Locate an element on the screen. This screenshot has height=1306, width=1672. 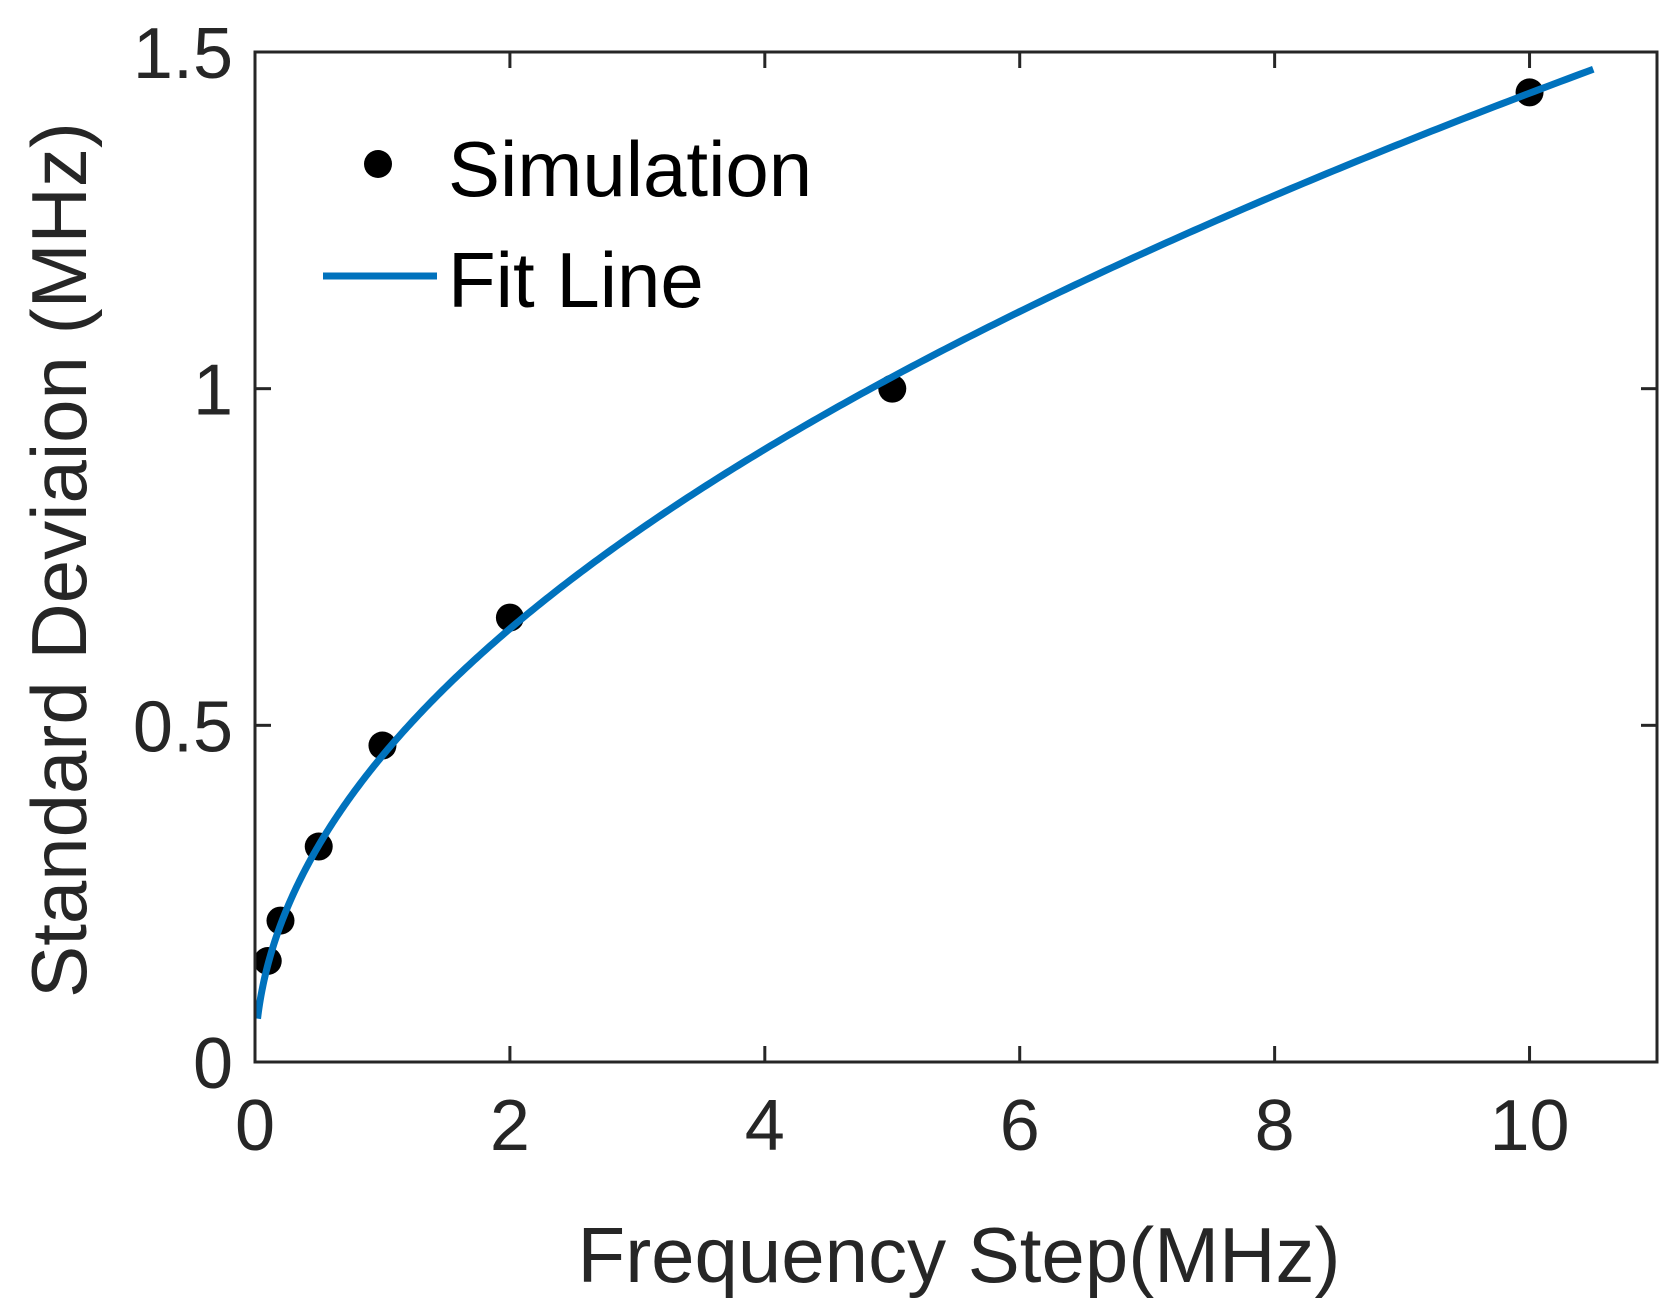
y-axis-title: Standard Deviaion (MHz) is located at coordinates (59, 560).